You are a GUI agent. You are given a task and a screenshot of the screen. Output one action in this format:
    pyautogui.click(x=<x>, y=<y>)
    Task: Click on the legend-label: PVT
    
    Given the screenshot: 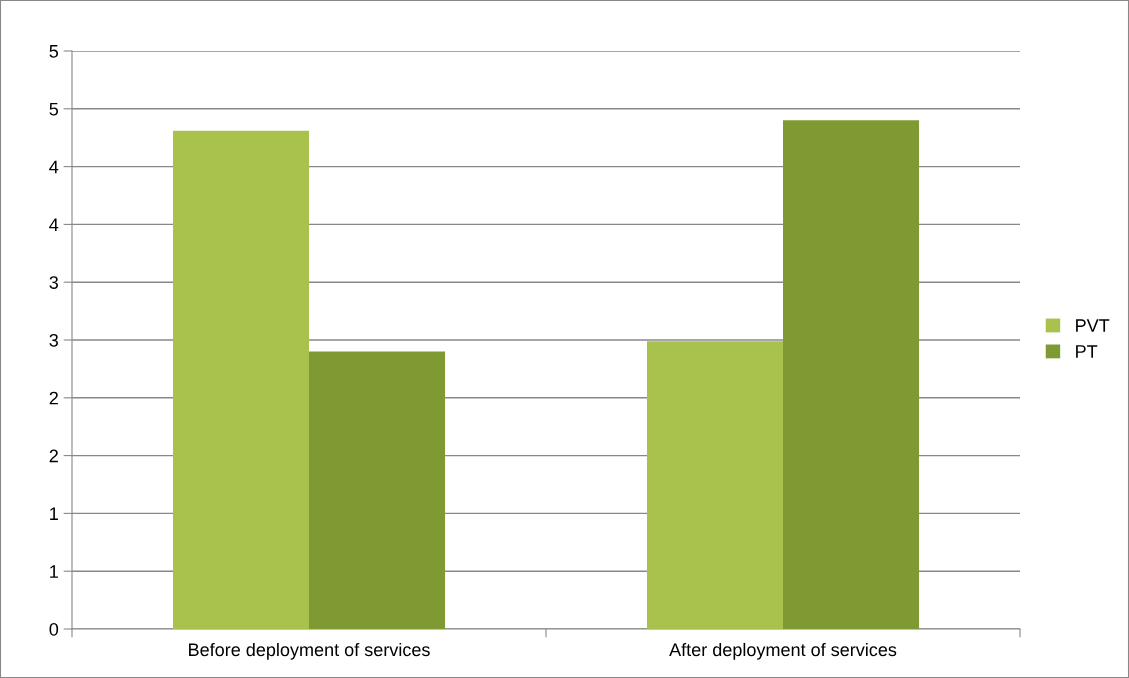 What is the action you would take?
    pyautogui.click(x=1093, y=325)
    